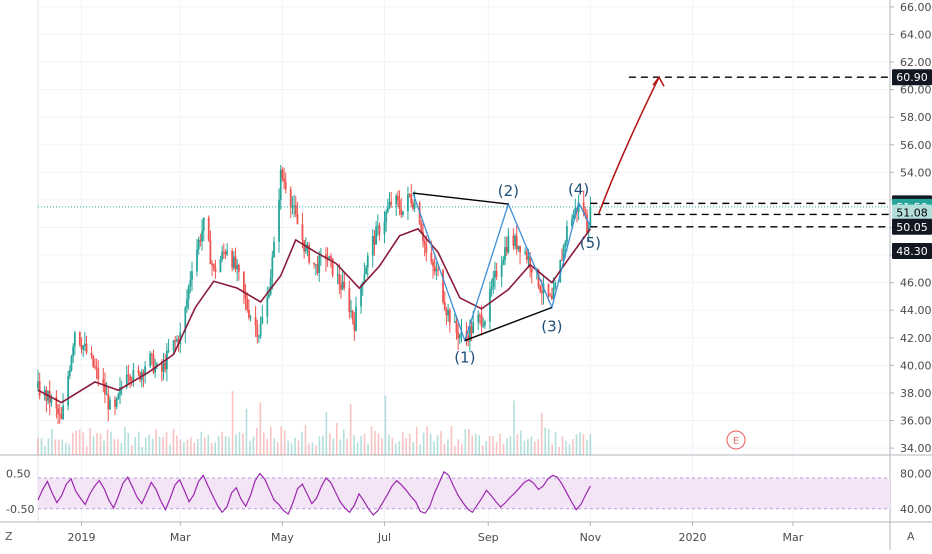 The width and height of the screenshot is (932, 554). What do you see at coordinates (508, 324) in the screenshot?
I see `trend-line` at bounding box center [508, 324].